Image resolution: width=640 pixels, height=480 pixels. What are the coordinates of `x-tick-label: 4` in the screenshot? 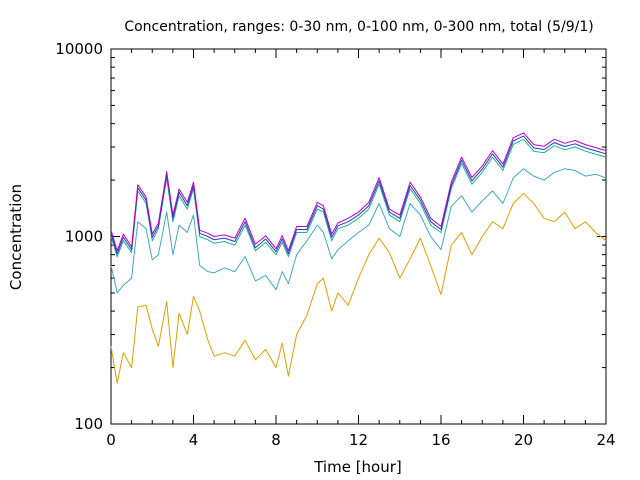 It's located at (194, 440).